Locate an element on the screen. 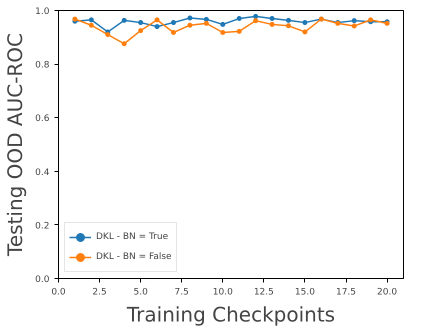 This screenshot has width=423, height=329. x-tick-label: 7.5 is located at coordinates (181, 293).